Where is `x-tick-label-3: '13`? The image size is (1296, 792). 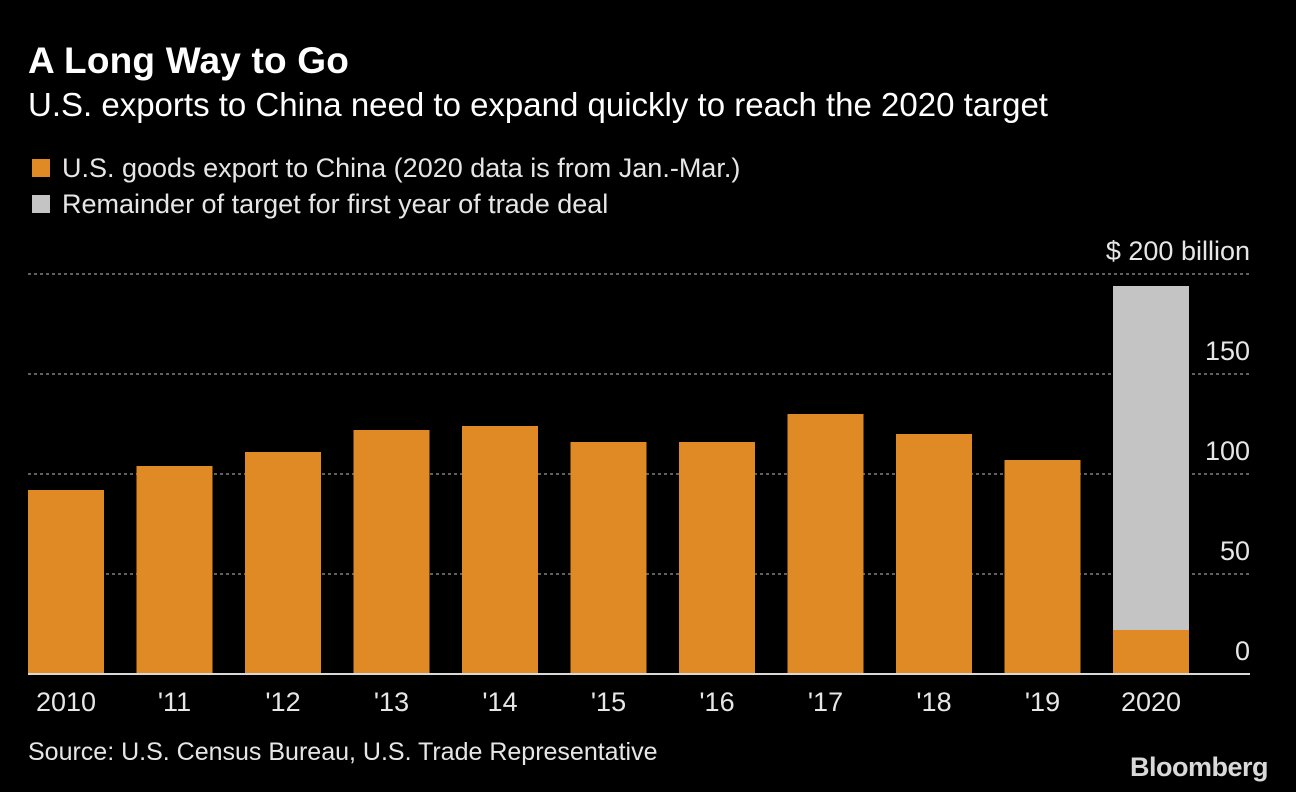
x-tick-label-3: '13 is located at coordinates (391, 702).